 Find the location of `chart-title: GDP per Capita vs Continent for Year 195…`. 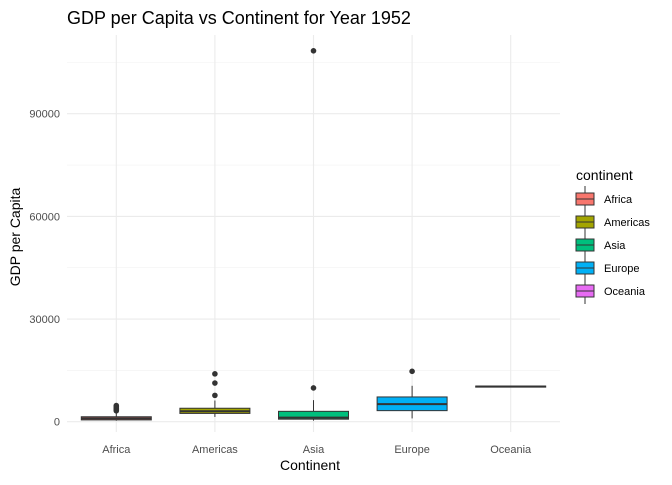

chart-title: GDP per Capita vs Continent for Year 195… is located at coordinates (239, 18).